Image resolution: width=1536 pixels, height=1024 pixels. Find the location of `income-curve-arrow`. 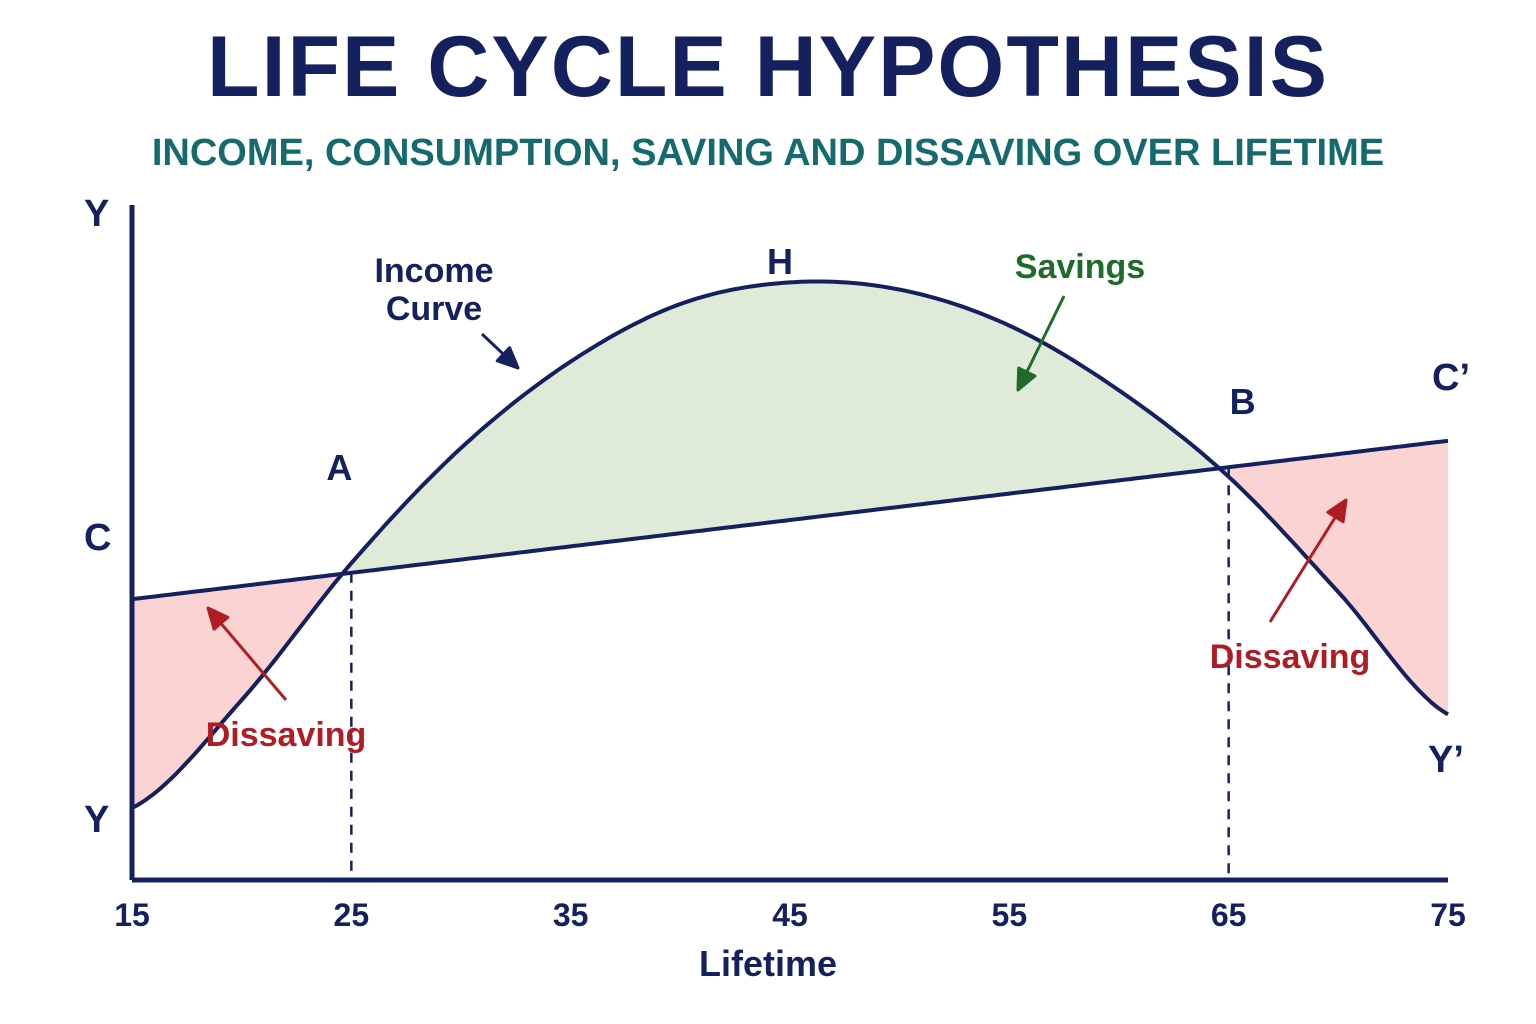

income-curve-arrow is located at coordinates (500, 351).